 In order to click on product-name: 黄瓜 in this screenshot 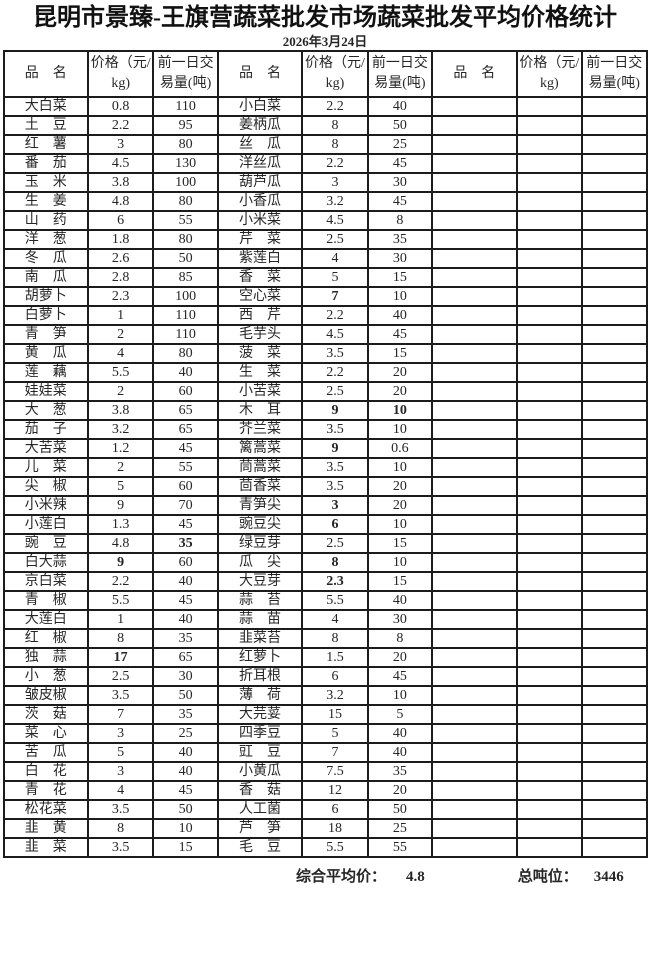, I will do `click(45, 353)`.